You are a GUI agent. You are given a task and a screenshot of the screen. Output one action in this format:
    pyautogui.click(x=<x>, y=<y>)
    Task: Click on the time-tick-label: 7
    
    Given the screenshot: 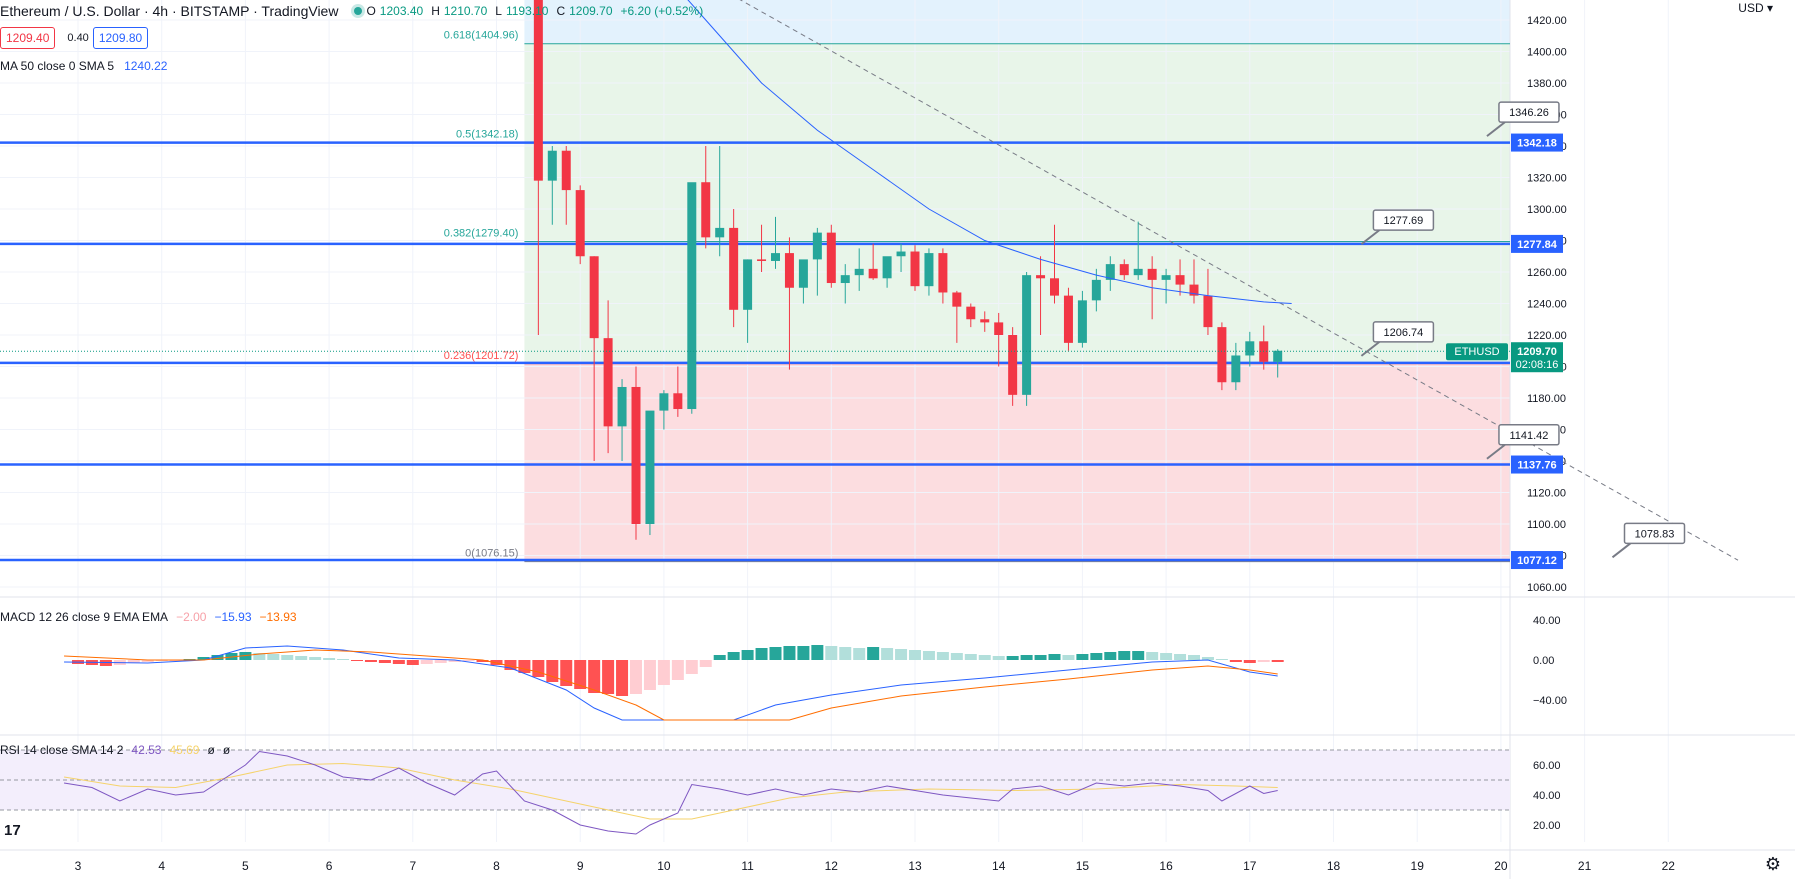 What is the action you would take?
    pyautogui.click(x=412, y=866)
    